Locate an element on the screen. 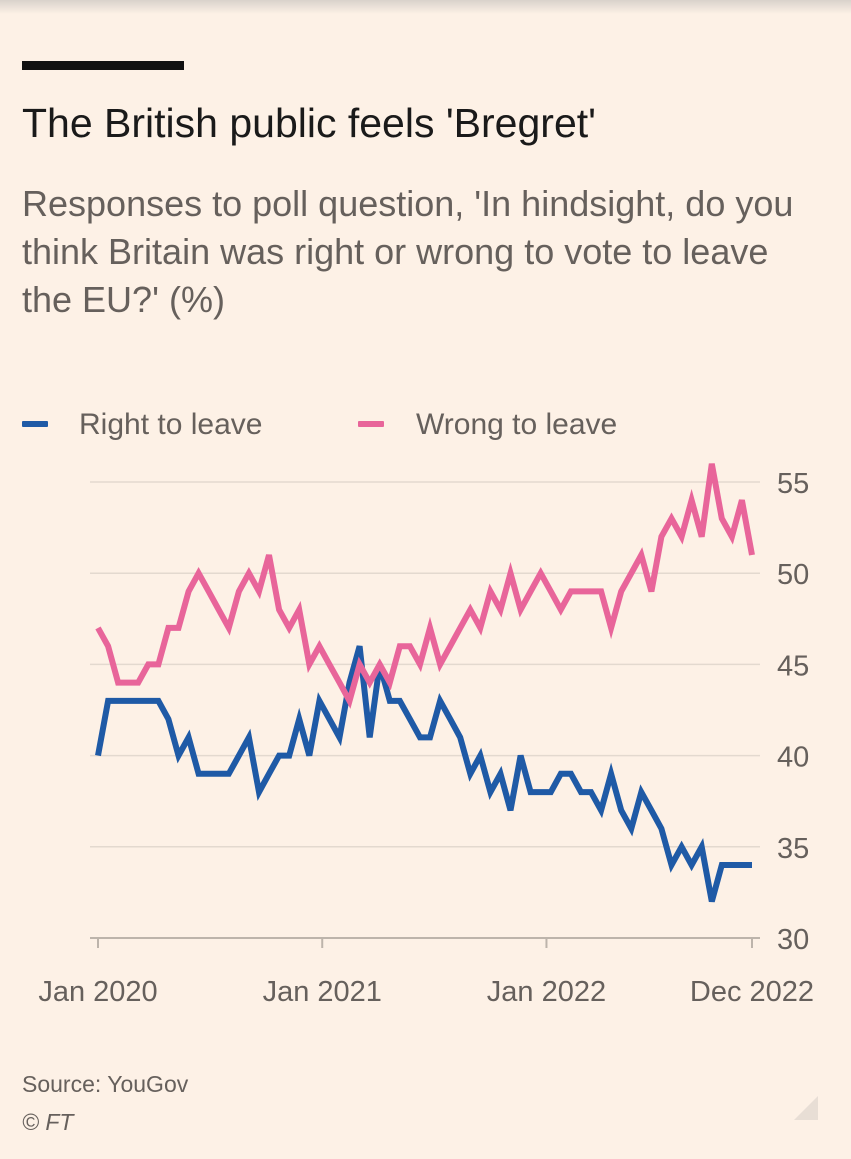  legend-swatch-right is located at coordinates (35, 424).